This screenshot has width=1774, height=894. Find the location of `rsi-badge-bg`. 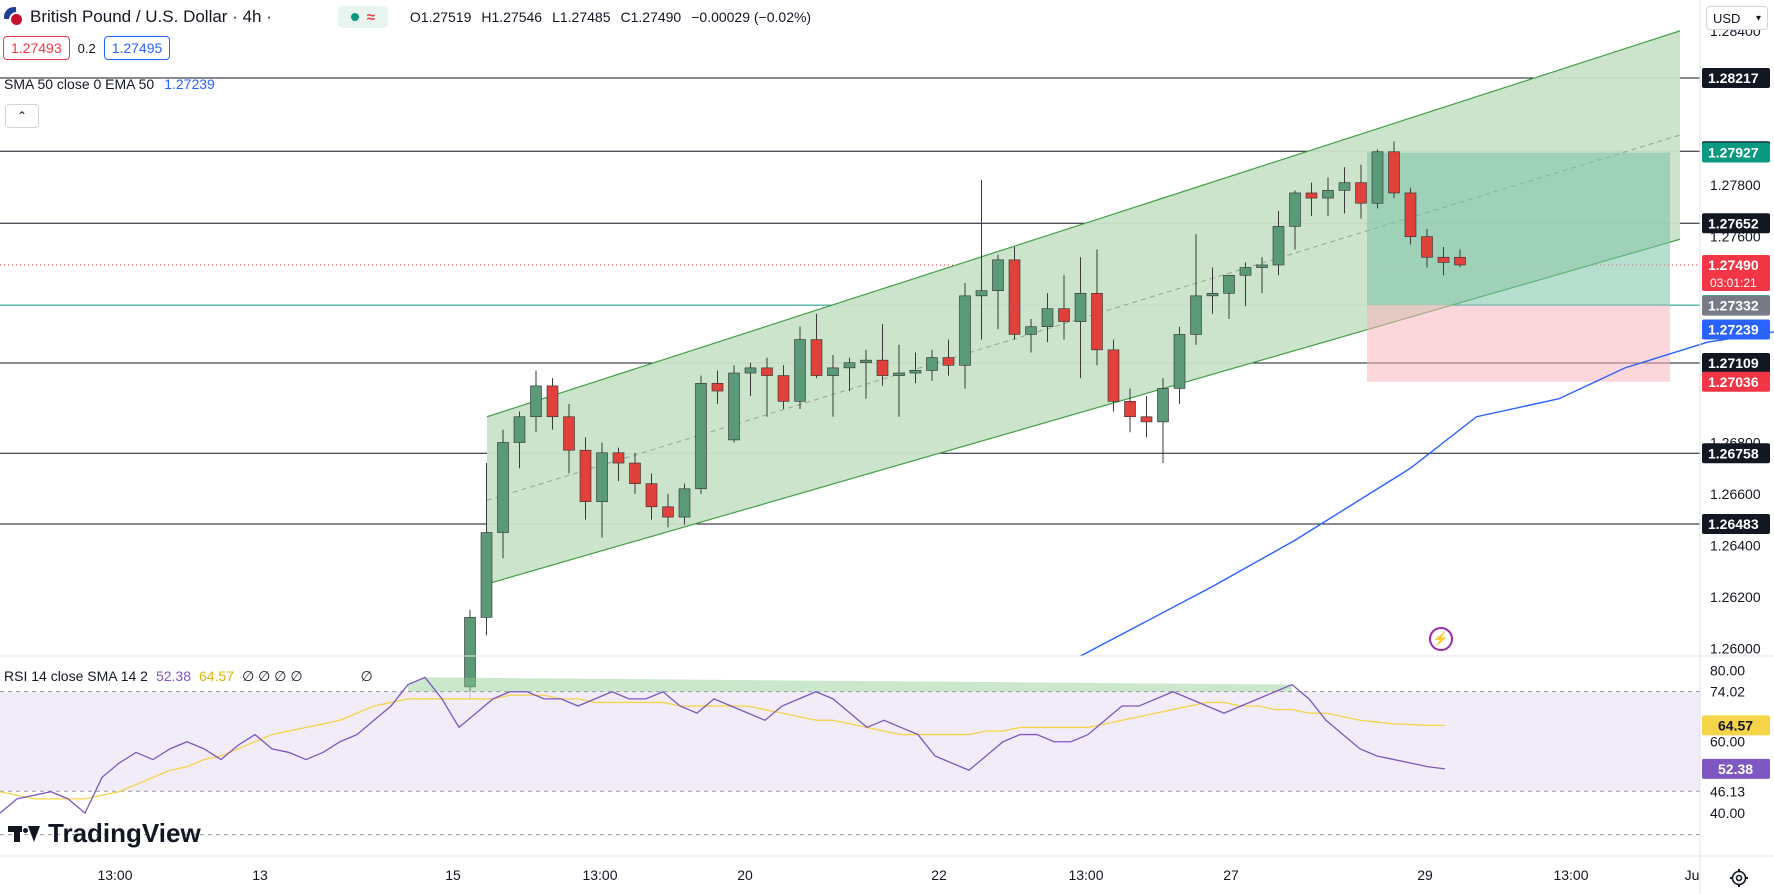

rsi-badge-bg is located at coordinates (1736, 768).